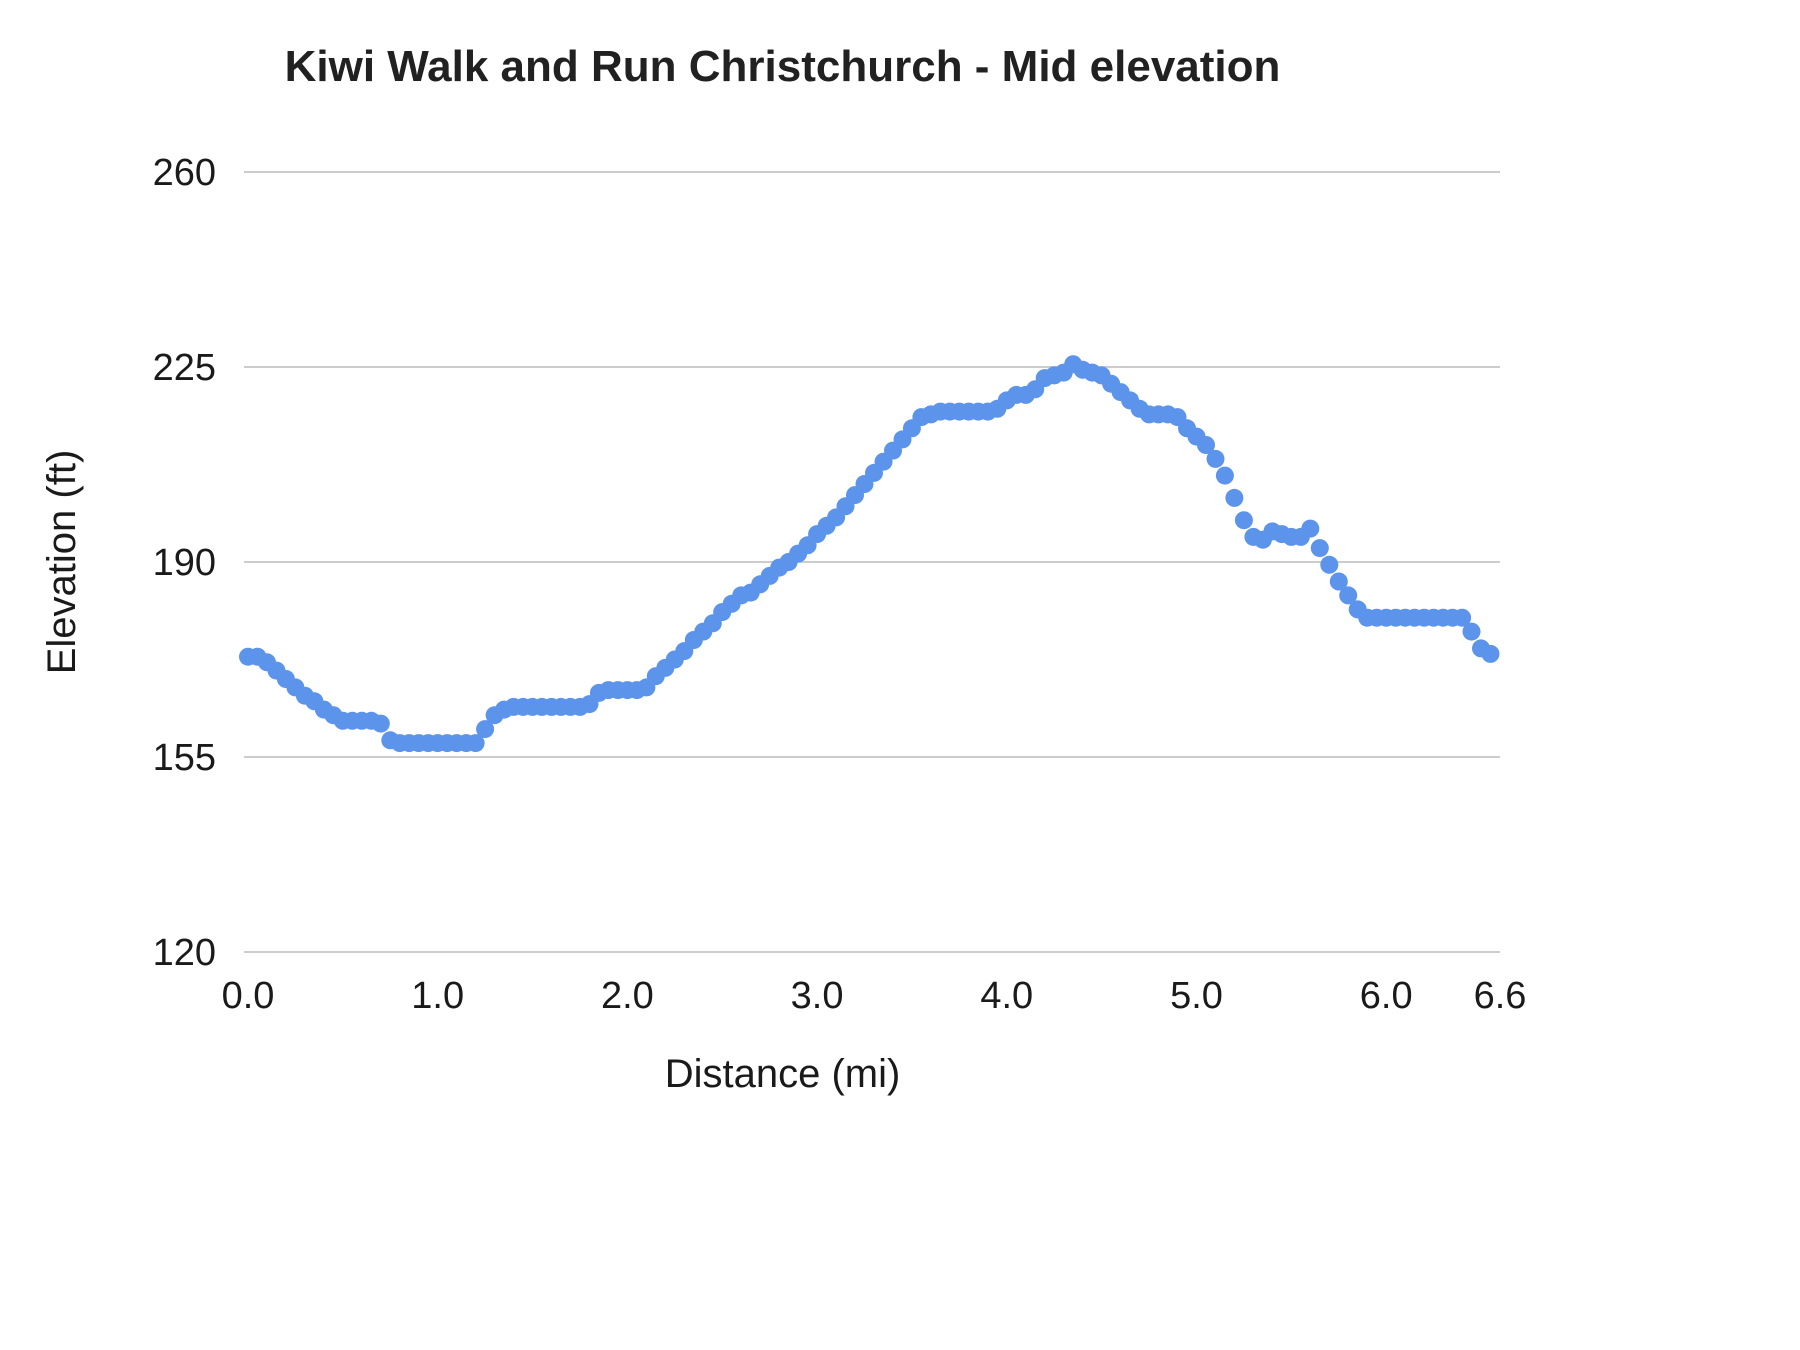 This screenshot has width=1800, height=1350. Describe the element at coordinates (437, 996) in the screenshot. I see `x-tick-label: 1.0` at that location.